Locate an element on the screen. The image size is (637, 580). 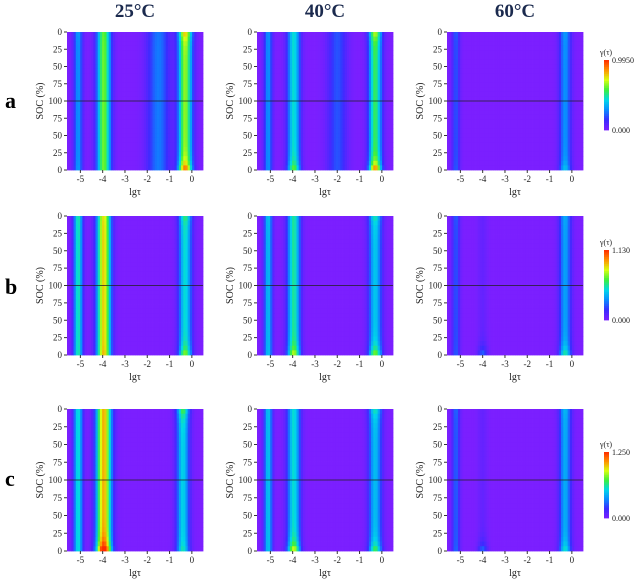
column-title-40c: 40°C is located at coordinates (325, 11).